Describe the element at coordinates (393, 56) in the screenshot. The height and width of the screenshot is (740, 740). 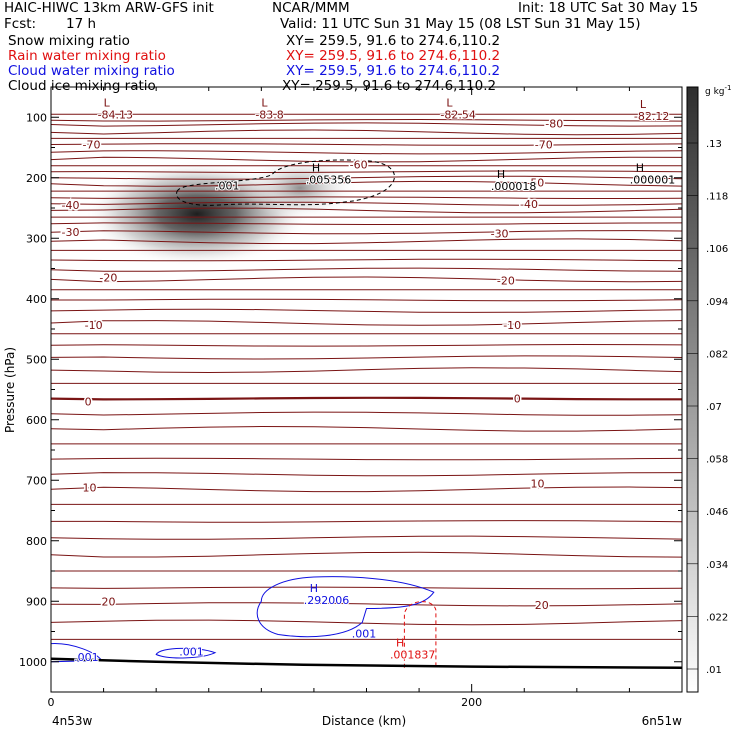
I see `field-rain-xy: XY= 259.5, 91.6 to 274.6,110.2` at that location.